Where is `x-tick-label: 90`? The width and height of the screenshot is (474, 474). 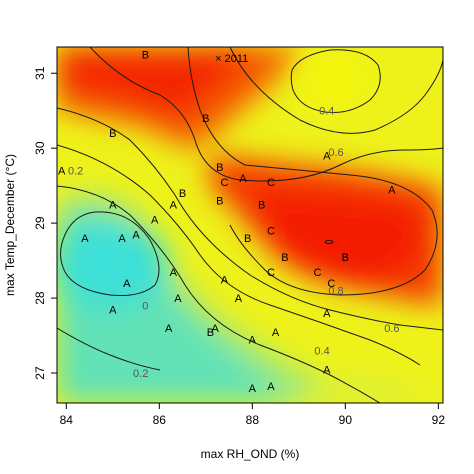 x-tick-label: 90 is located at coordinates (346, 420).